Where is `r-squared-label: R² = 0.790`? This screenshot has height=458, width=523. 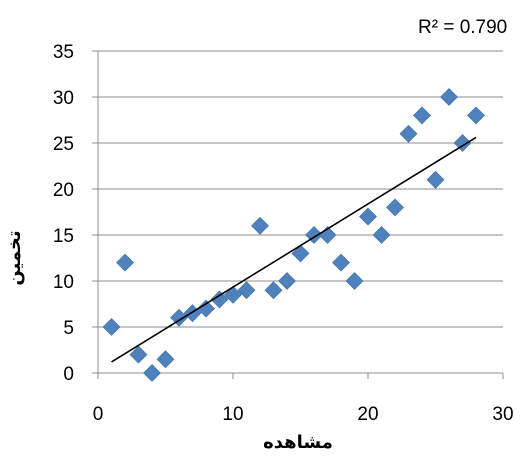
r-squared-label: R² = 0.790 is located at coordinates (462, 27).